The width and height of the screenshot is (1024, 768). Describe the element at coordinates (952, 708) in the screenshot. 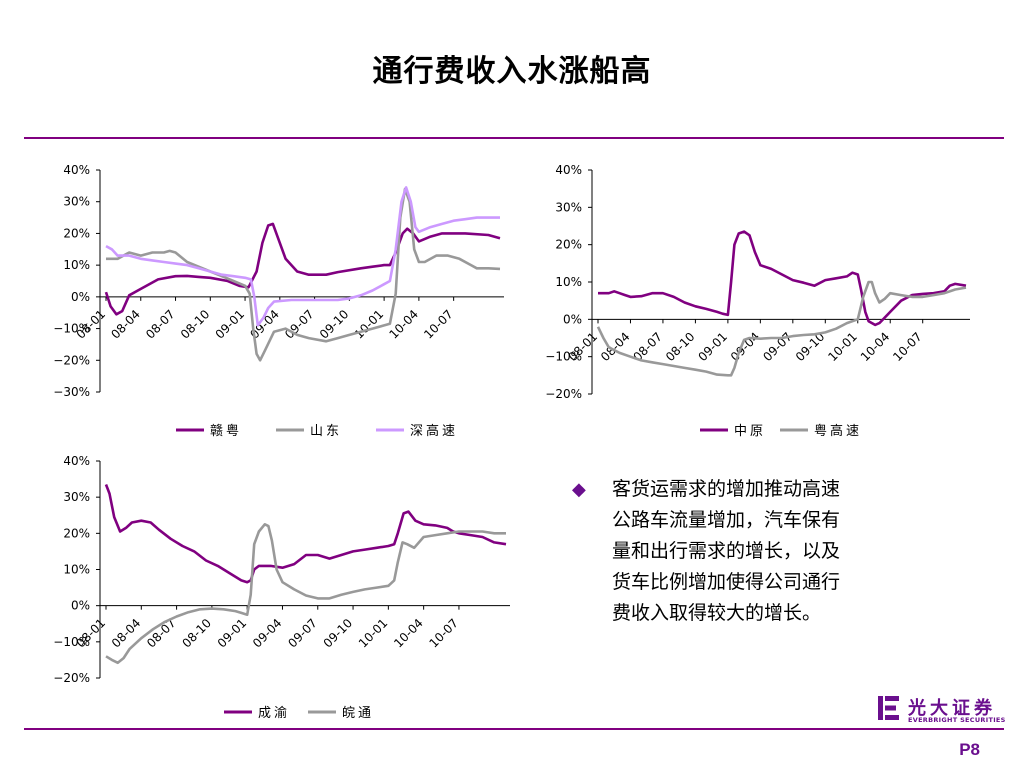

I see `logo-cn-text: 光大证券` at that location.